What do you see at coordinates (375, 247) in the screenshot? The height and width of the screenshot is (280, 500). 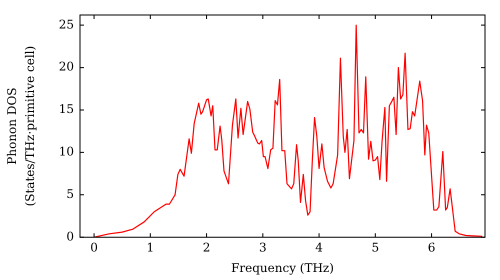 I see `x-tick-label: 5` at bounding box center [375, 247].